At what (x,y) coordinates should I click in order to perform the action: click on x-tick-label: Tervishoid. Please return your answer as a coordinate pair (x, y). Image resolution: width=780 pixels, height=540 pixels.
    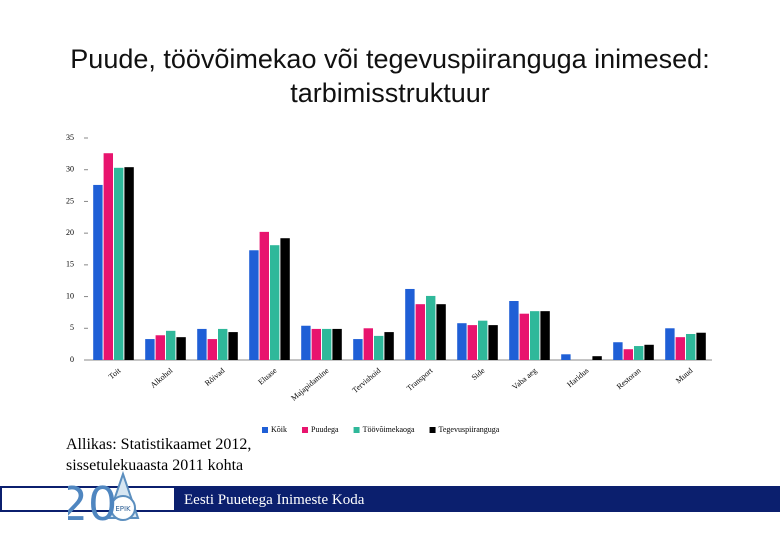
    Looking at the image, I should click on (367, 380).